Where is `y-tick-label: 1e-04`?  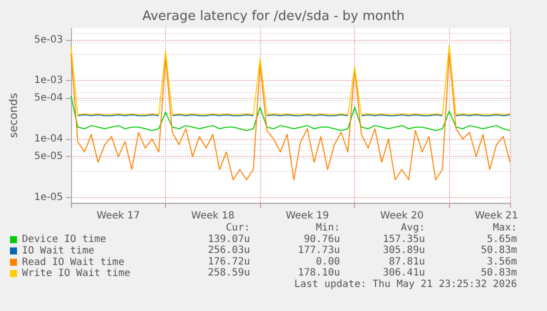 y-tick-label: 1e-04 is located at coordinates (48, 139).